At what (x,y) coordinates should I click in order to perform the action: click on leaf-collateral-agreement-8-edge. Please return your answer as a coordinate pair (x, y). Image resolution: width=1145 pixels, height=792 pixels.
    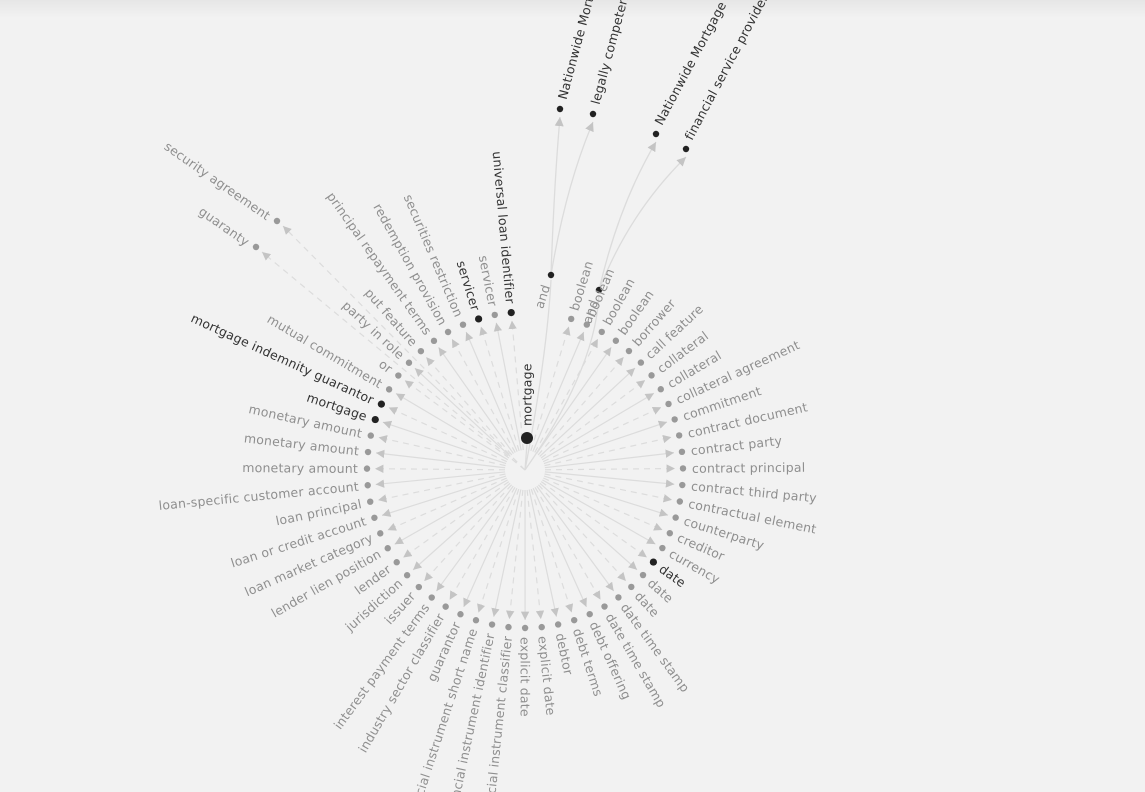
    Looking at the image, I should click on (602, 434).